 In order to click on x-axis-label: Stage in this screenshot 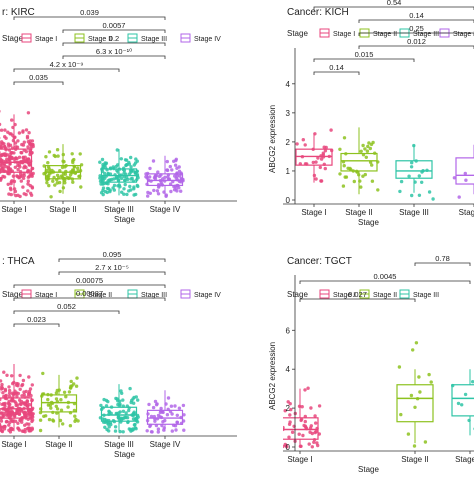, I will do `click(124, 454)`.